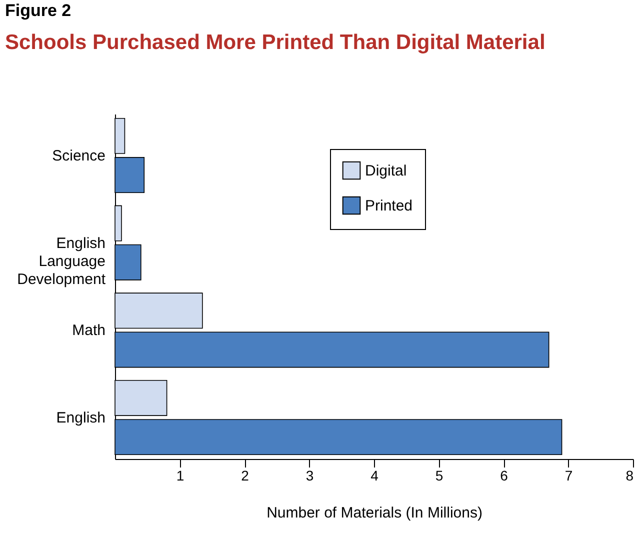 The width and height of the screenshot is (640, 539). Describe the element at coordinates (439, 476) in the screenshot. I see `x-tick-label: 5` at that location.